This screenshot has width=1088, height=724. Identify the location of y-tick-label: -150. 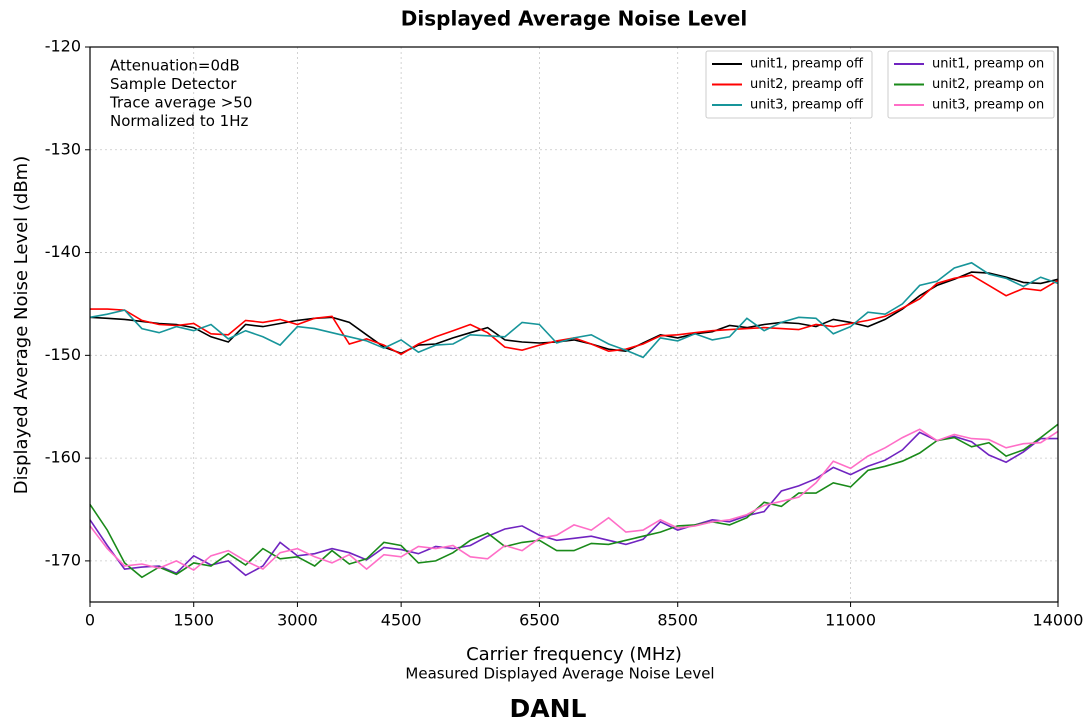
(63, 354).